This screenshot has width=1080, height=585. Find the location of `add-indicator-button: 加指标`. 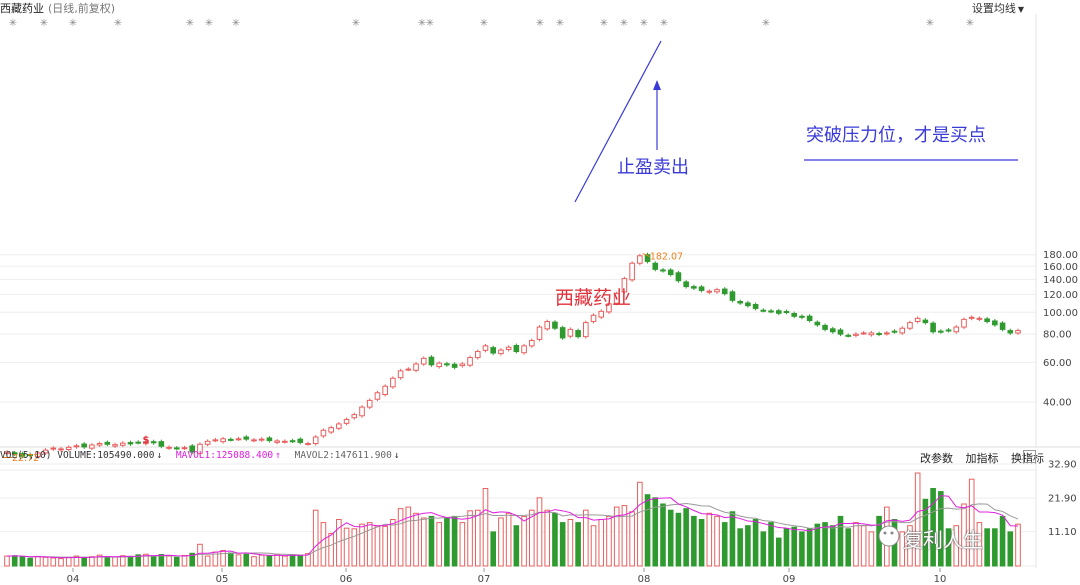

add-indicator-button: 加指标 is located at coordinates (982, 458).